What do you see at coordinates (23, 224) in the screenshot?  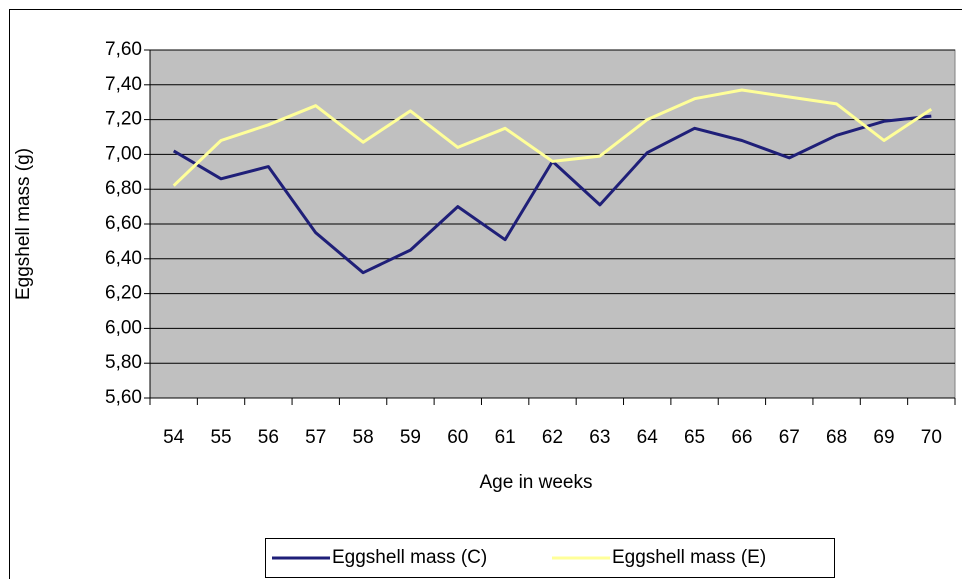 I see `y-axis-title: Eggshell mass (g)` at bounding box center [23, 224].